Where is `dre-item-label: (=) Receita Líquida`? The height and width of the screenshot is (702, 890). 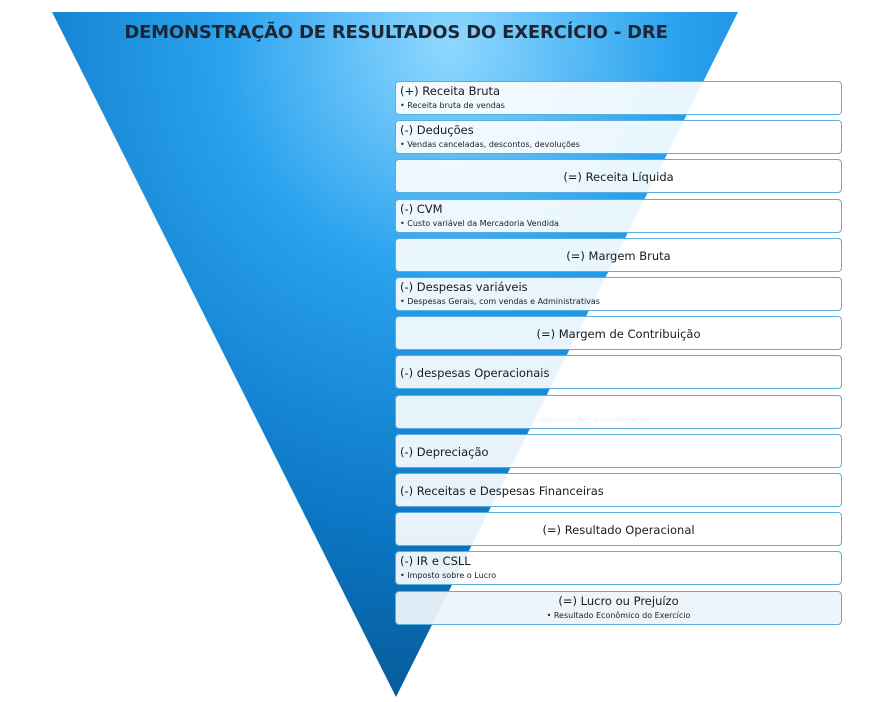
dre-item-label: (=) Receita Líquida is located at coordinates (618, 177).